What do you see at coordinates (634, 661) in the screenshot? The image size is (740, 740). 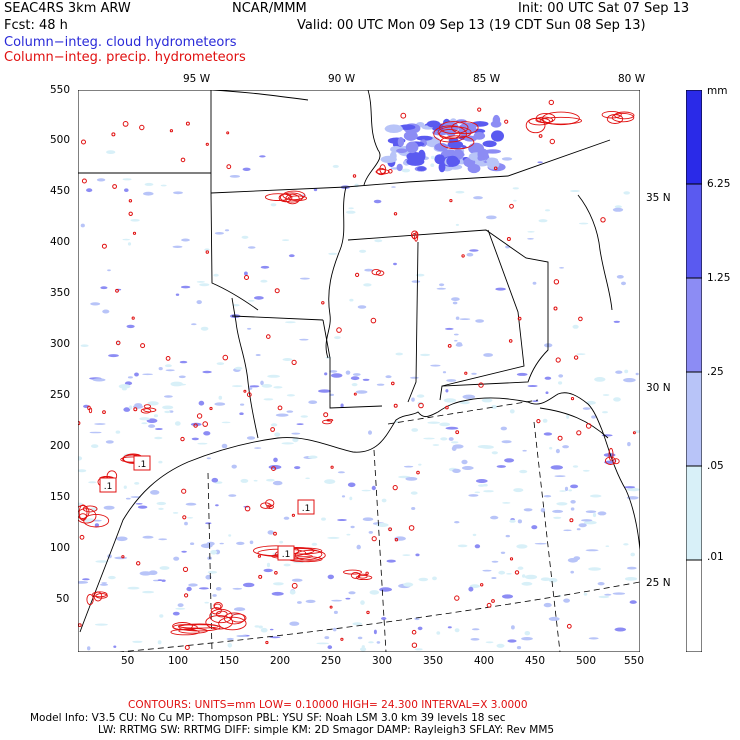 I see `x-tick-label: 550` at bounding box center [634, 661].